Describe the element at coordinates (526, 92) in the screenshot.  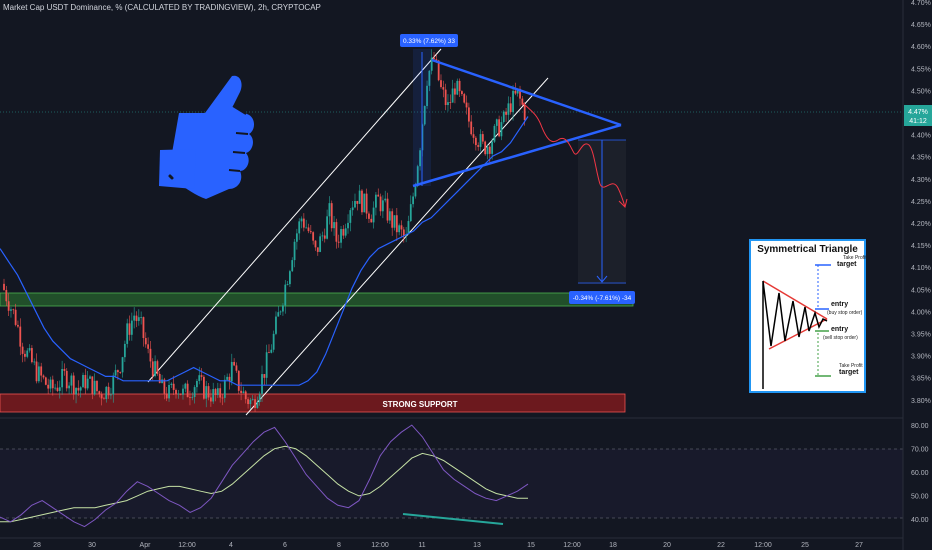
I see `triangle-upper-line` at that location.